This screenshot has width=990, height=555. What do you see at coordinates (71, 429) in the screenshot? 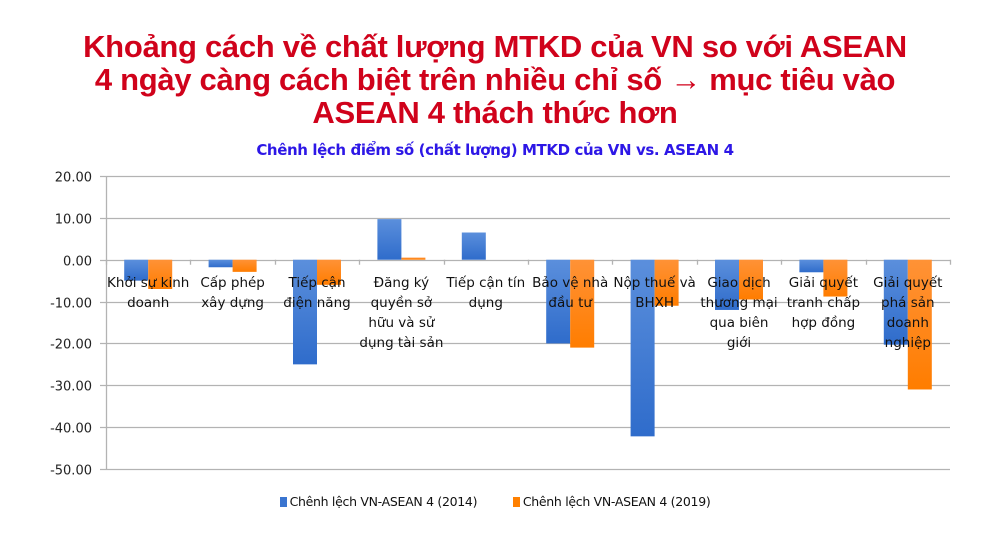
I see `y-tick-label: -40.00` at bounding box center [71, 429].